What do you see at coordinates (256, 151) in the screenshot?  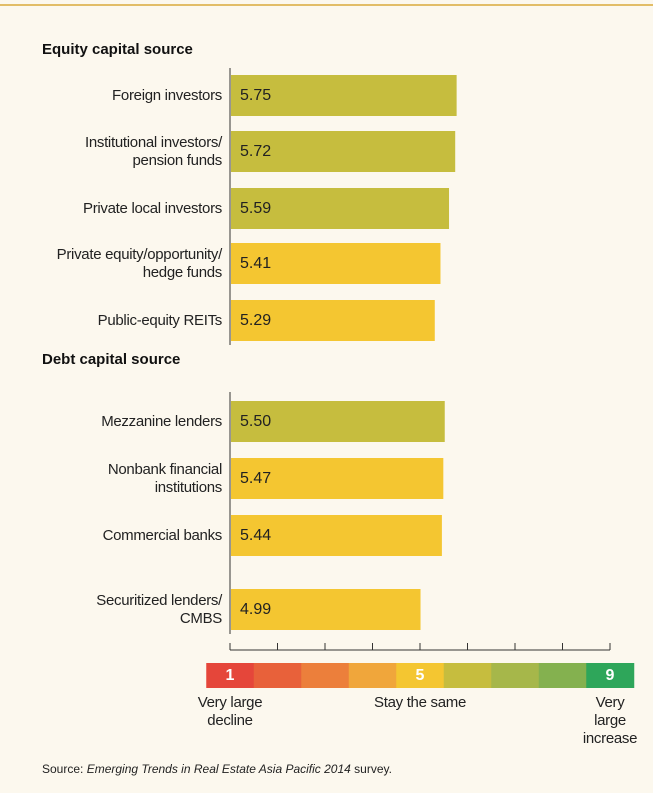 I see `value-label: 5.72` at bounding box center [256, 151].